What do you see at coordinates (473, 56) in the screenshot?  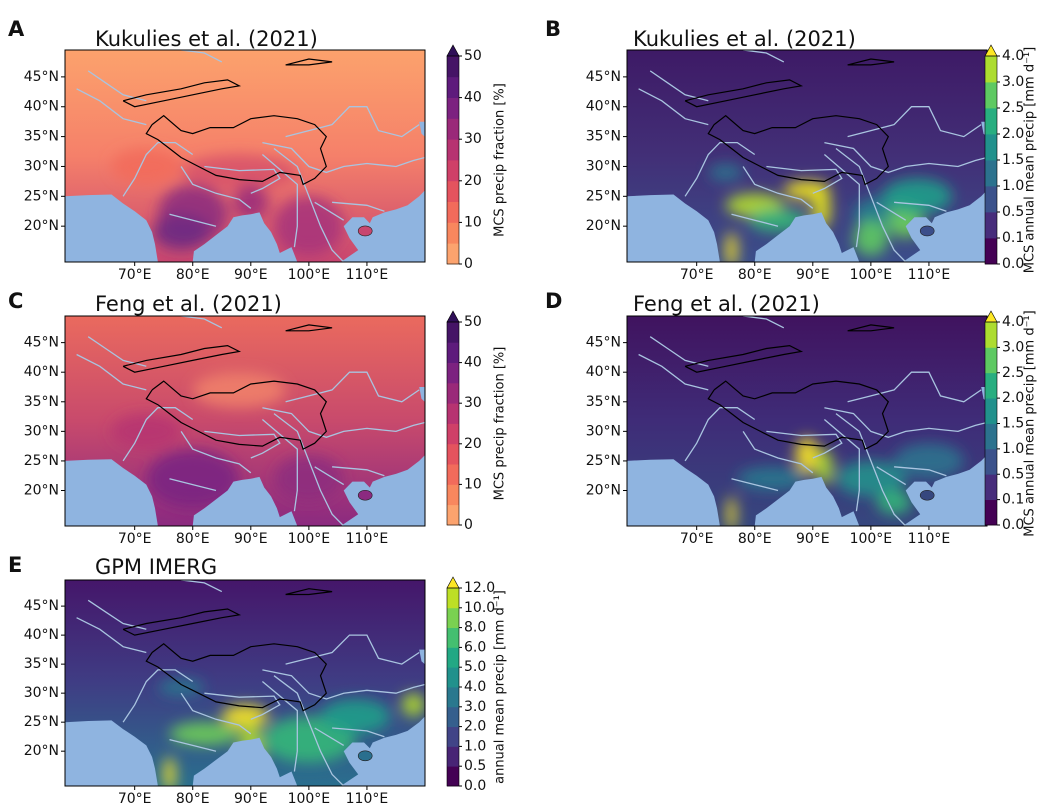 I see `colorbar-tick-label: 50` at bounding box center [473, 56].